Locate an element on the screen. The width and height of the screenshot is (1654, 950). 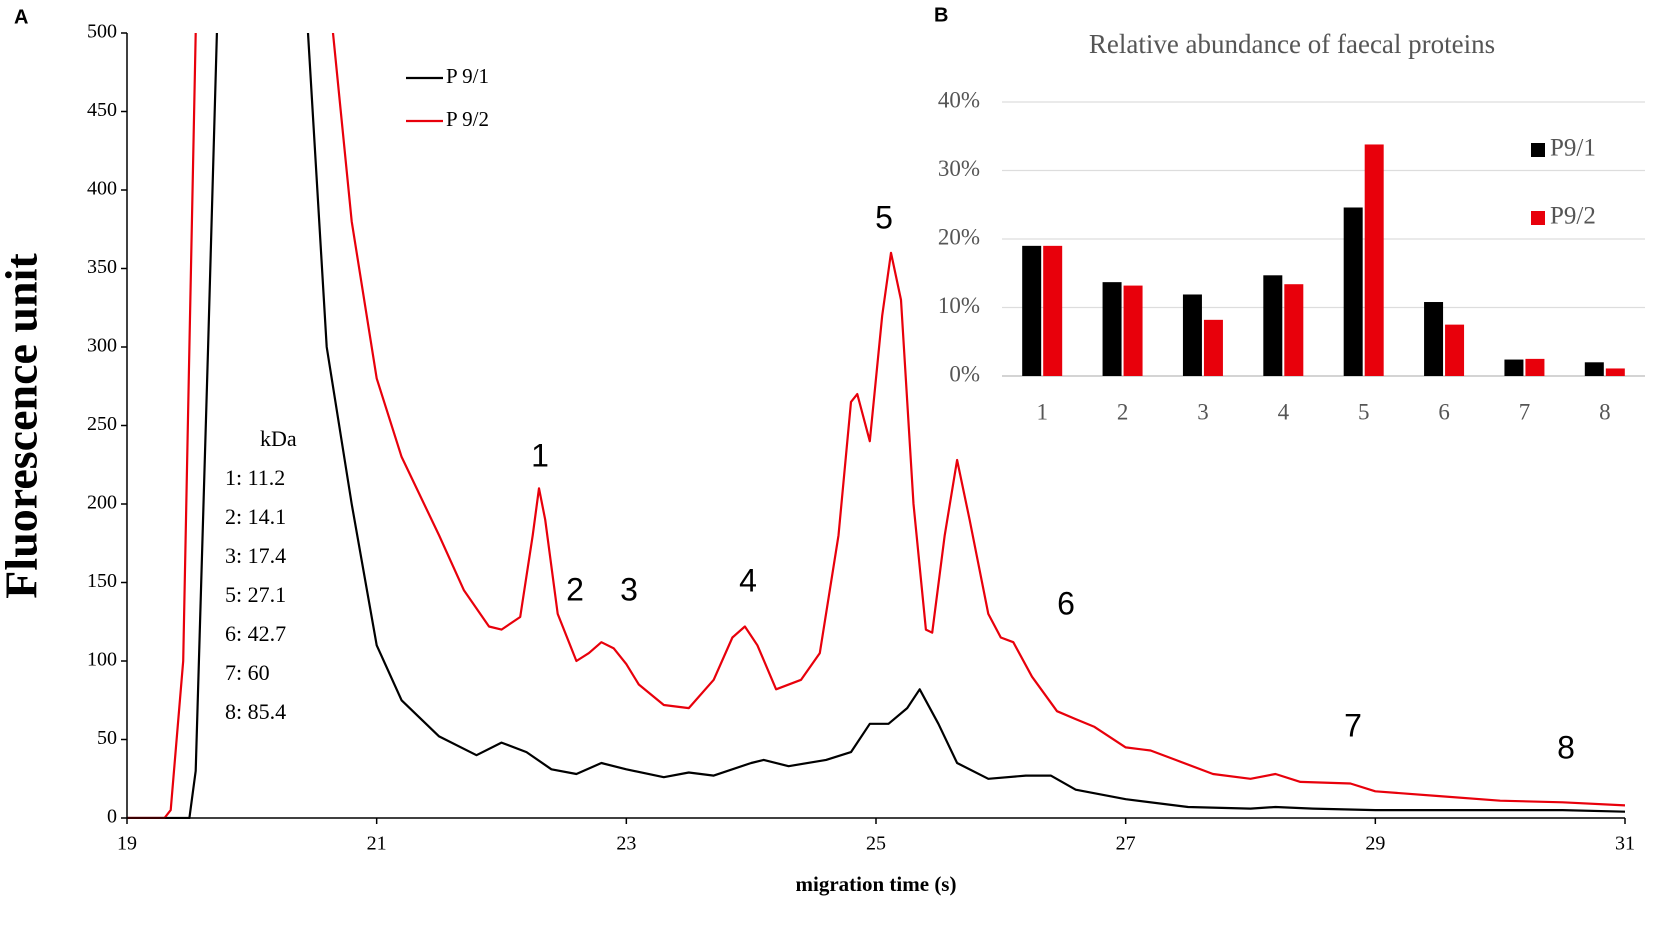
kda-label: 2: 14.1 is located at coordinates (255, 516).